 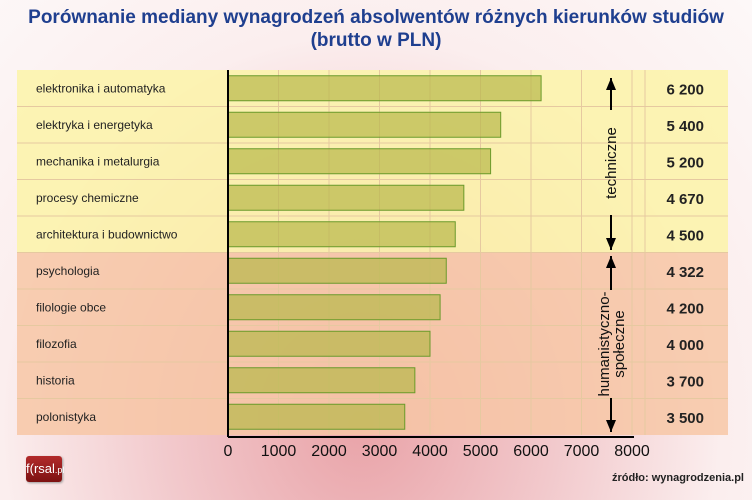 What do you see at coordinates (94, 125) in the screenshot?
I see `category-label: elektryka i energetyka` at bounding box center [94, 125].